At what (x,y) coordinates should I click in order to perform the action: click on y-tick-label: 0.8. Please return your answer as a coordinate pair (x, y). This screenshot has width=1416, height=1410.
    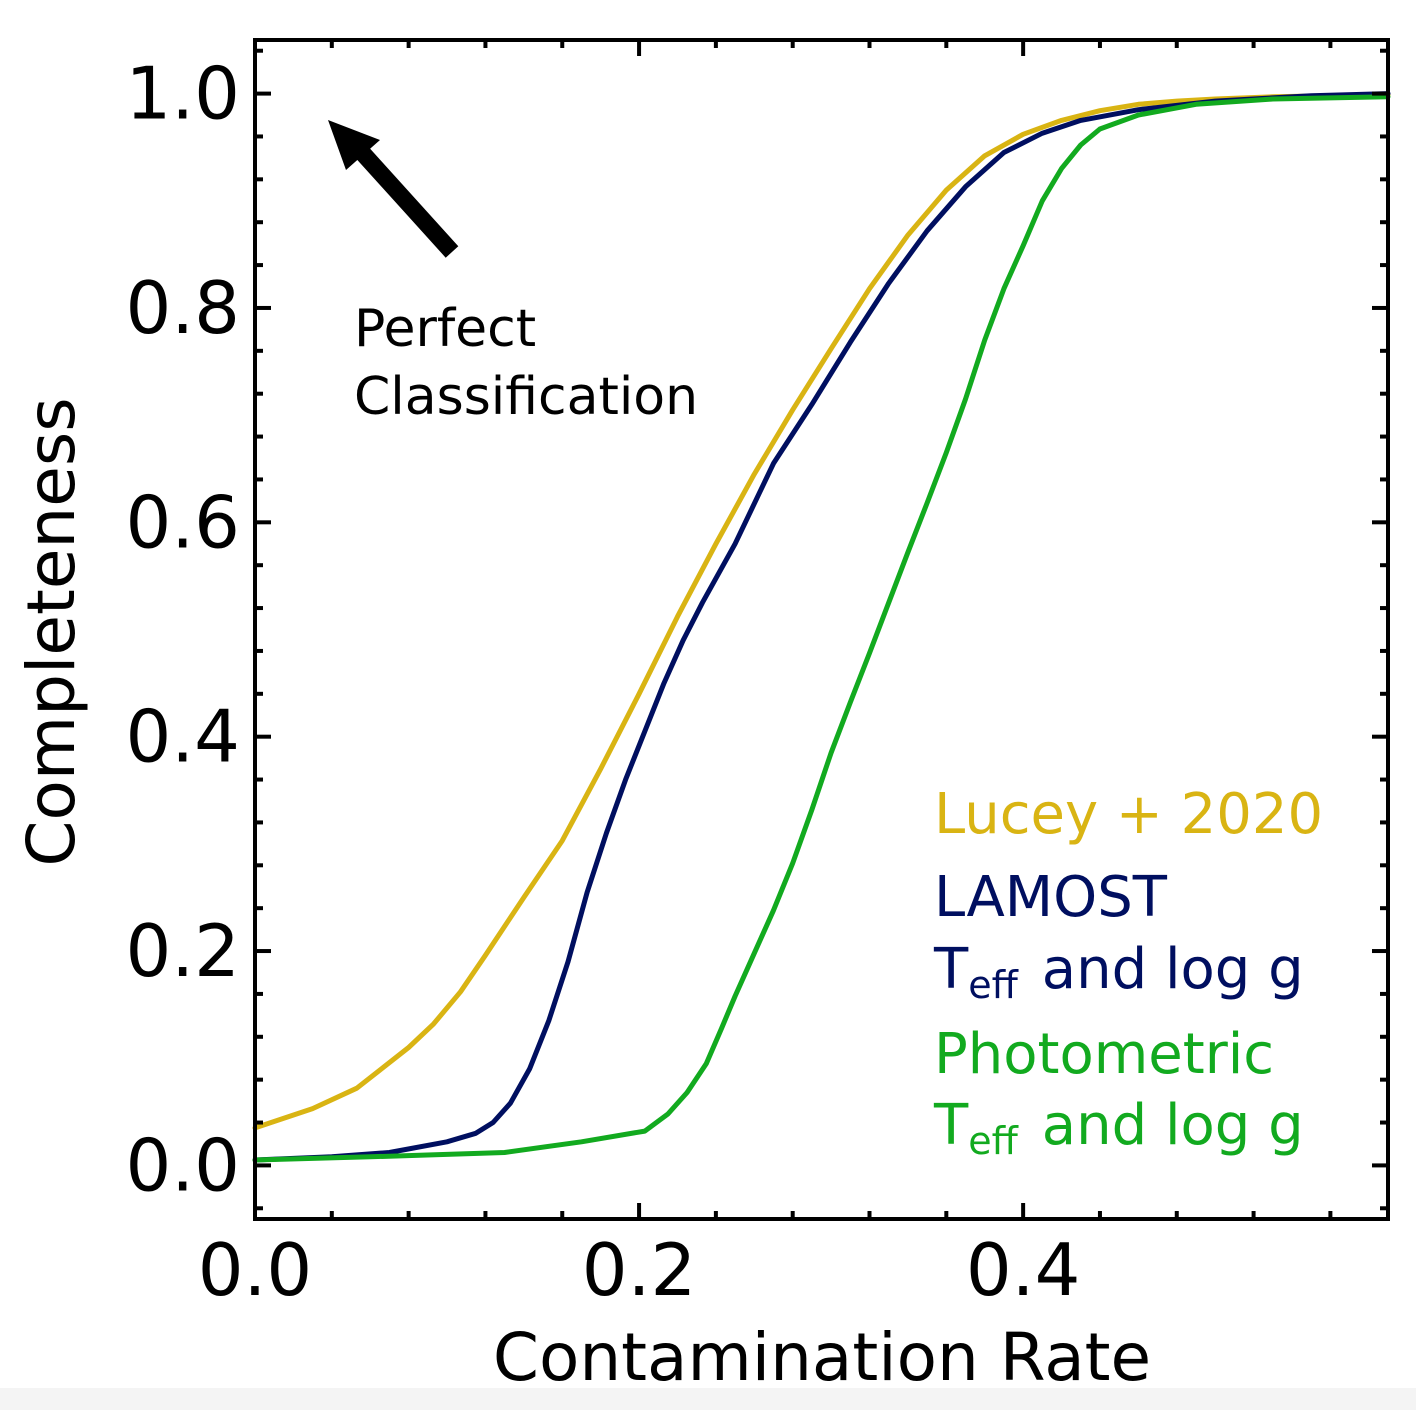
    Looking at the image, I should click on (182, 308).